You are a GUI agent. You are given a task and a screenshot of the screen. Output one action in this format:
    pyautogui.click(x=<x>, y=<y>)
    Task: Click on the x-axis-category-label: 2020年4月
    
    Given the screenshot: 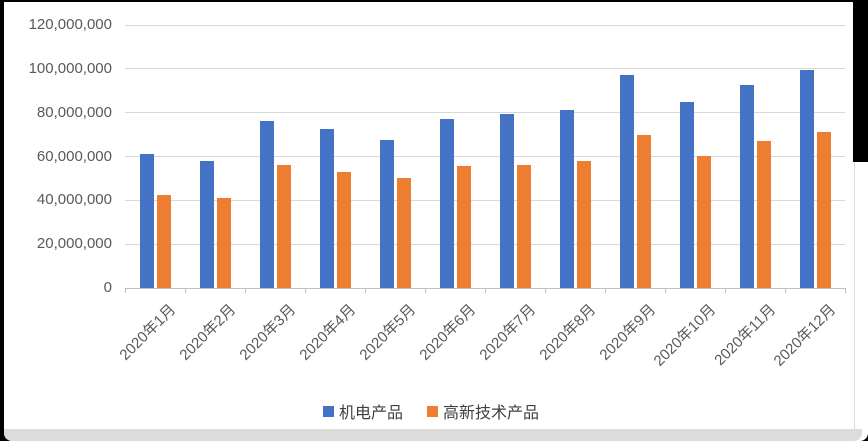 What is the action you would take?
    pyautogui.click(x=328, y=332)
    